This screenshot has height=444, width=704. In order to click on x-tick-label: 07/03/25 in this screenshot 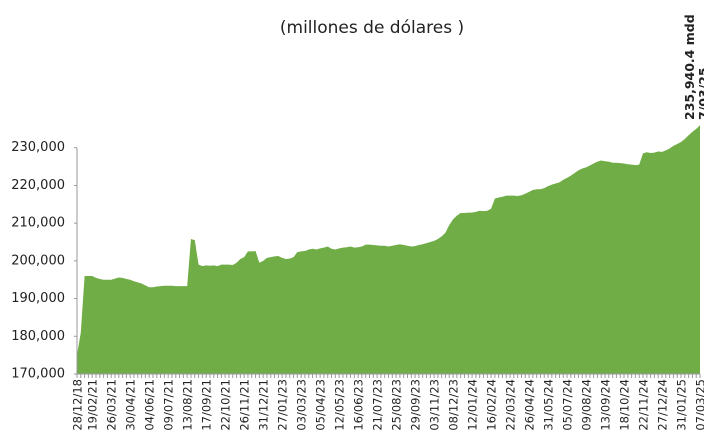, I will do `click(699, 405)`.